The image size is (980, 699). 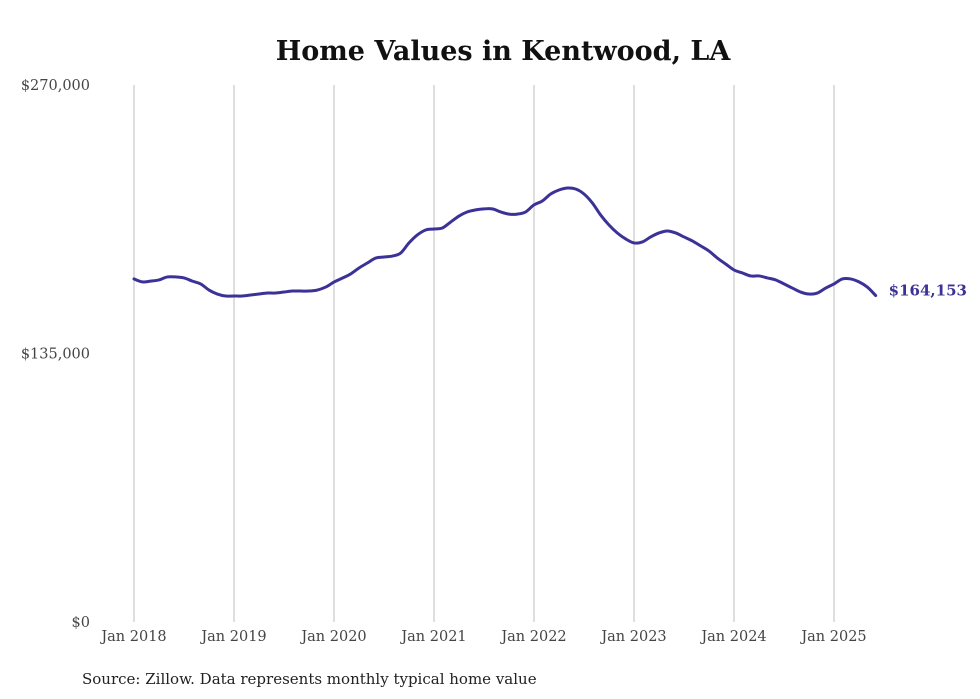 I want to click on x-tick-label: Jan 2019, so click(x=232, y=637).